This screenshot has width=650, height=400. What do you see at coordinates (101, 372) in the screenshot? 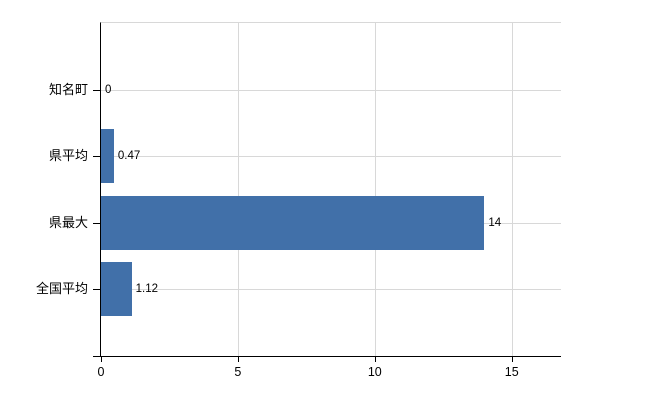
I see `x-axis-tick-label: 0` at bounding box center [101, 372].